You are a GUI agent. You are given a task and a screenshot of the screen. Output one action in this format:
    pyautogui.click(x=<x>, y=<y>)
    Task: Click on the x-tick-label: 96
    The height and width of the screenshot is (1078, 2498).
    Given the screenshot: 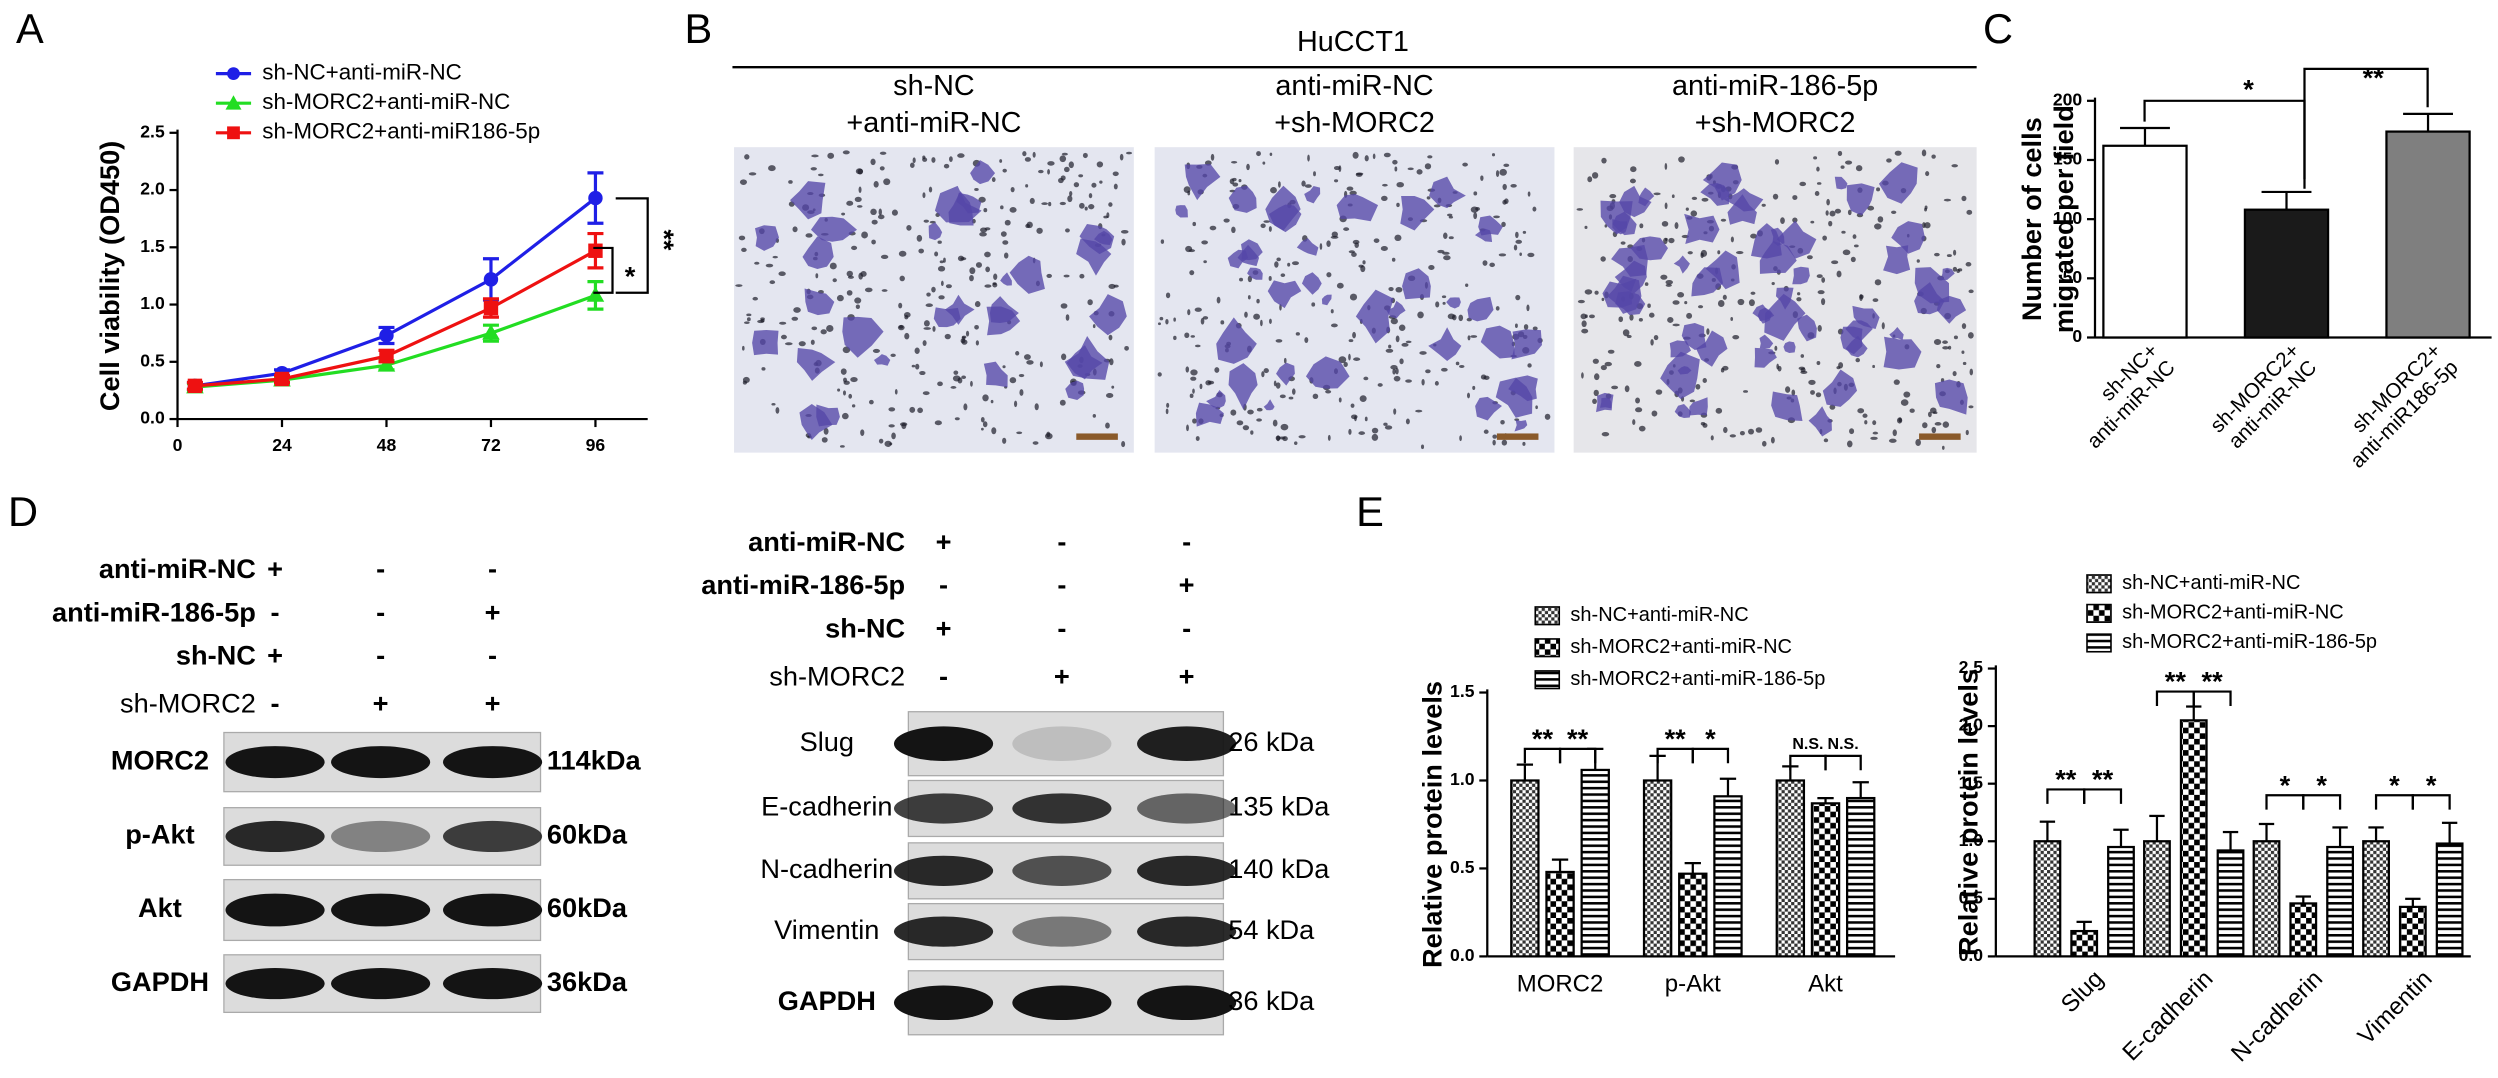 What is the action you would take?
    pyautogui.click(x=596, y=445)
    